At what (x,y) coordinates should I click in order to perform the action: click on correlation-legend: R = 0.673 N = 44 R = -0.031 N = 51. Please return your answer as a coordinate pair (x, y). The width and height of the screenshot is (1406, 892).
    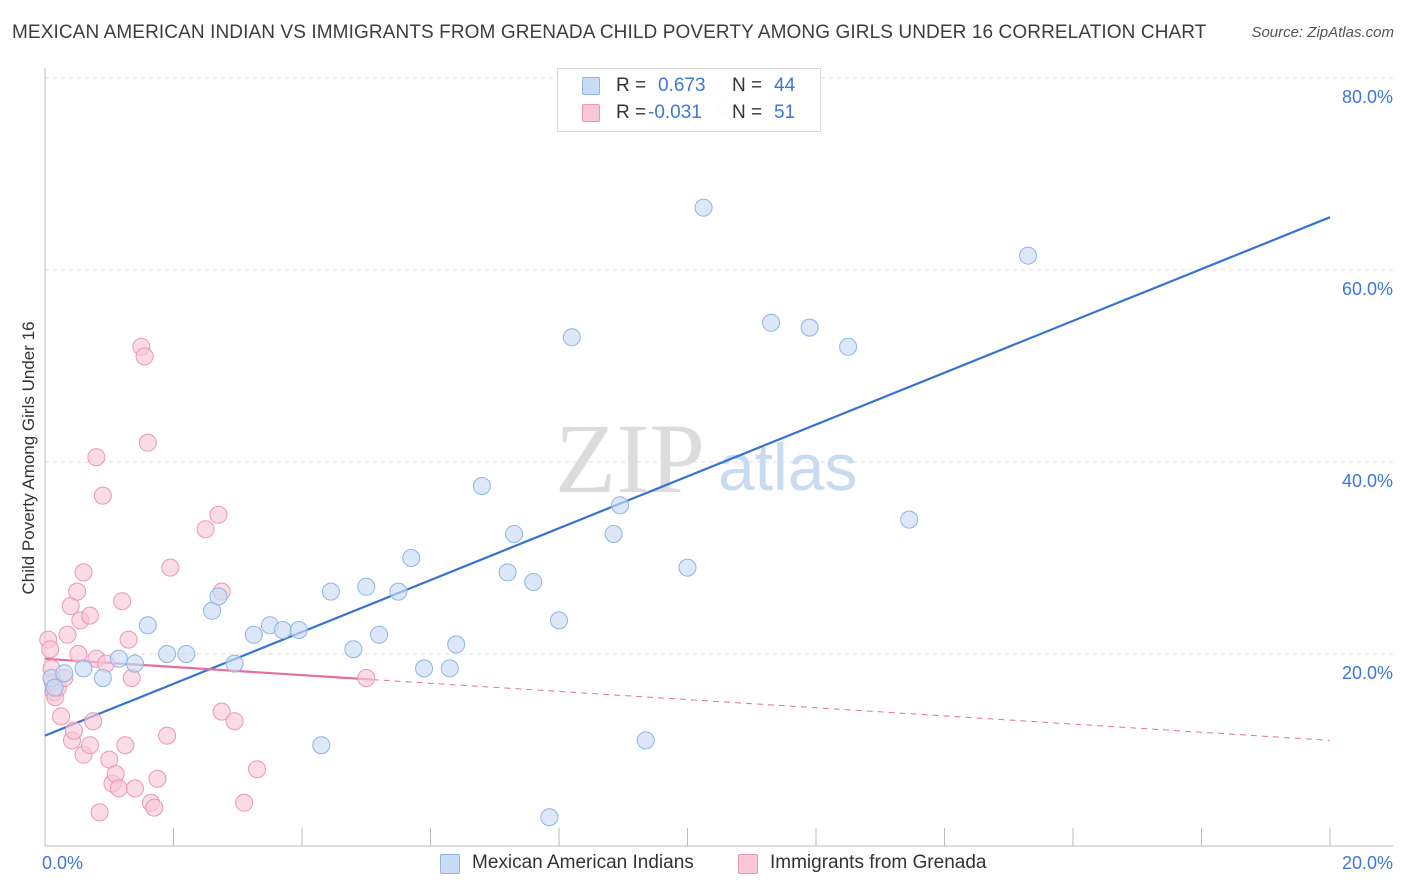
    Looking at the image, I should click on (689, 100).